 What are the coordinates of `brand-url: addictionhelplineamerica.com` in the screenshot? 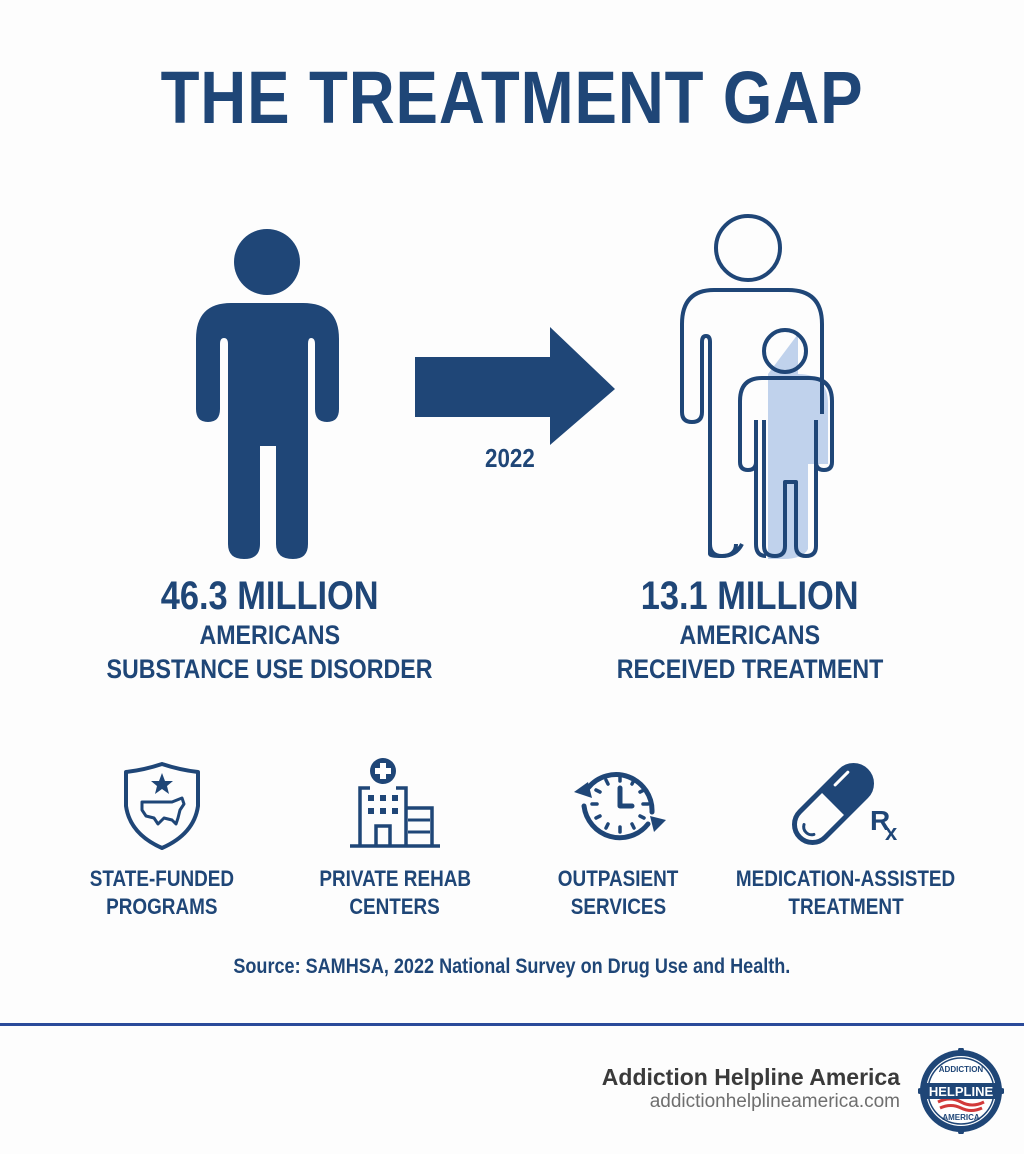 It's located at (774, 1101).